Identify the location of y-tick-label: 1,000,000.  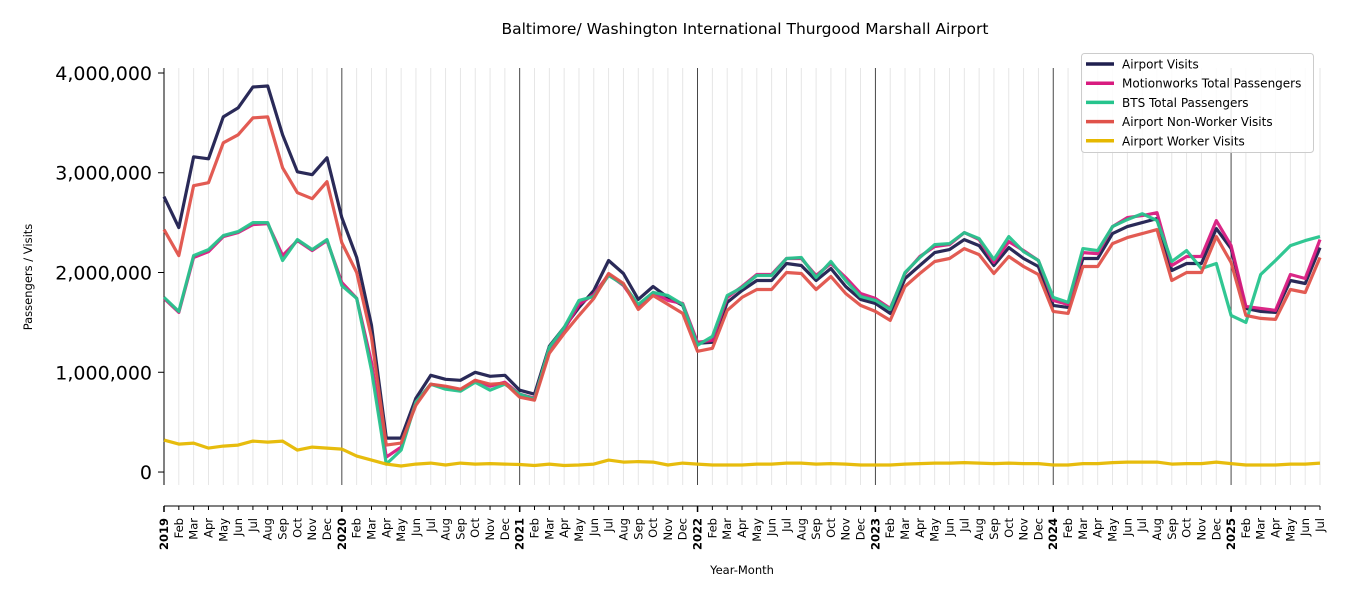
(103, 373).